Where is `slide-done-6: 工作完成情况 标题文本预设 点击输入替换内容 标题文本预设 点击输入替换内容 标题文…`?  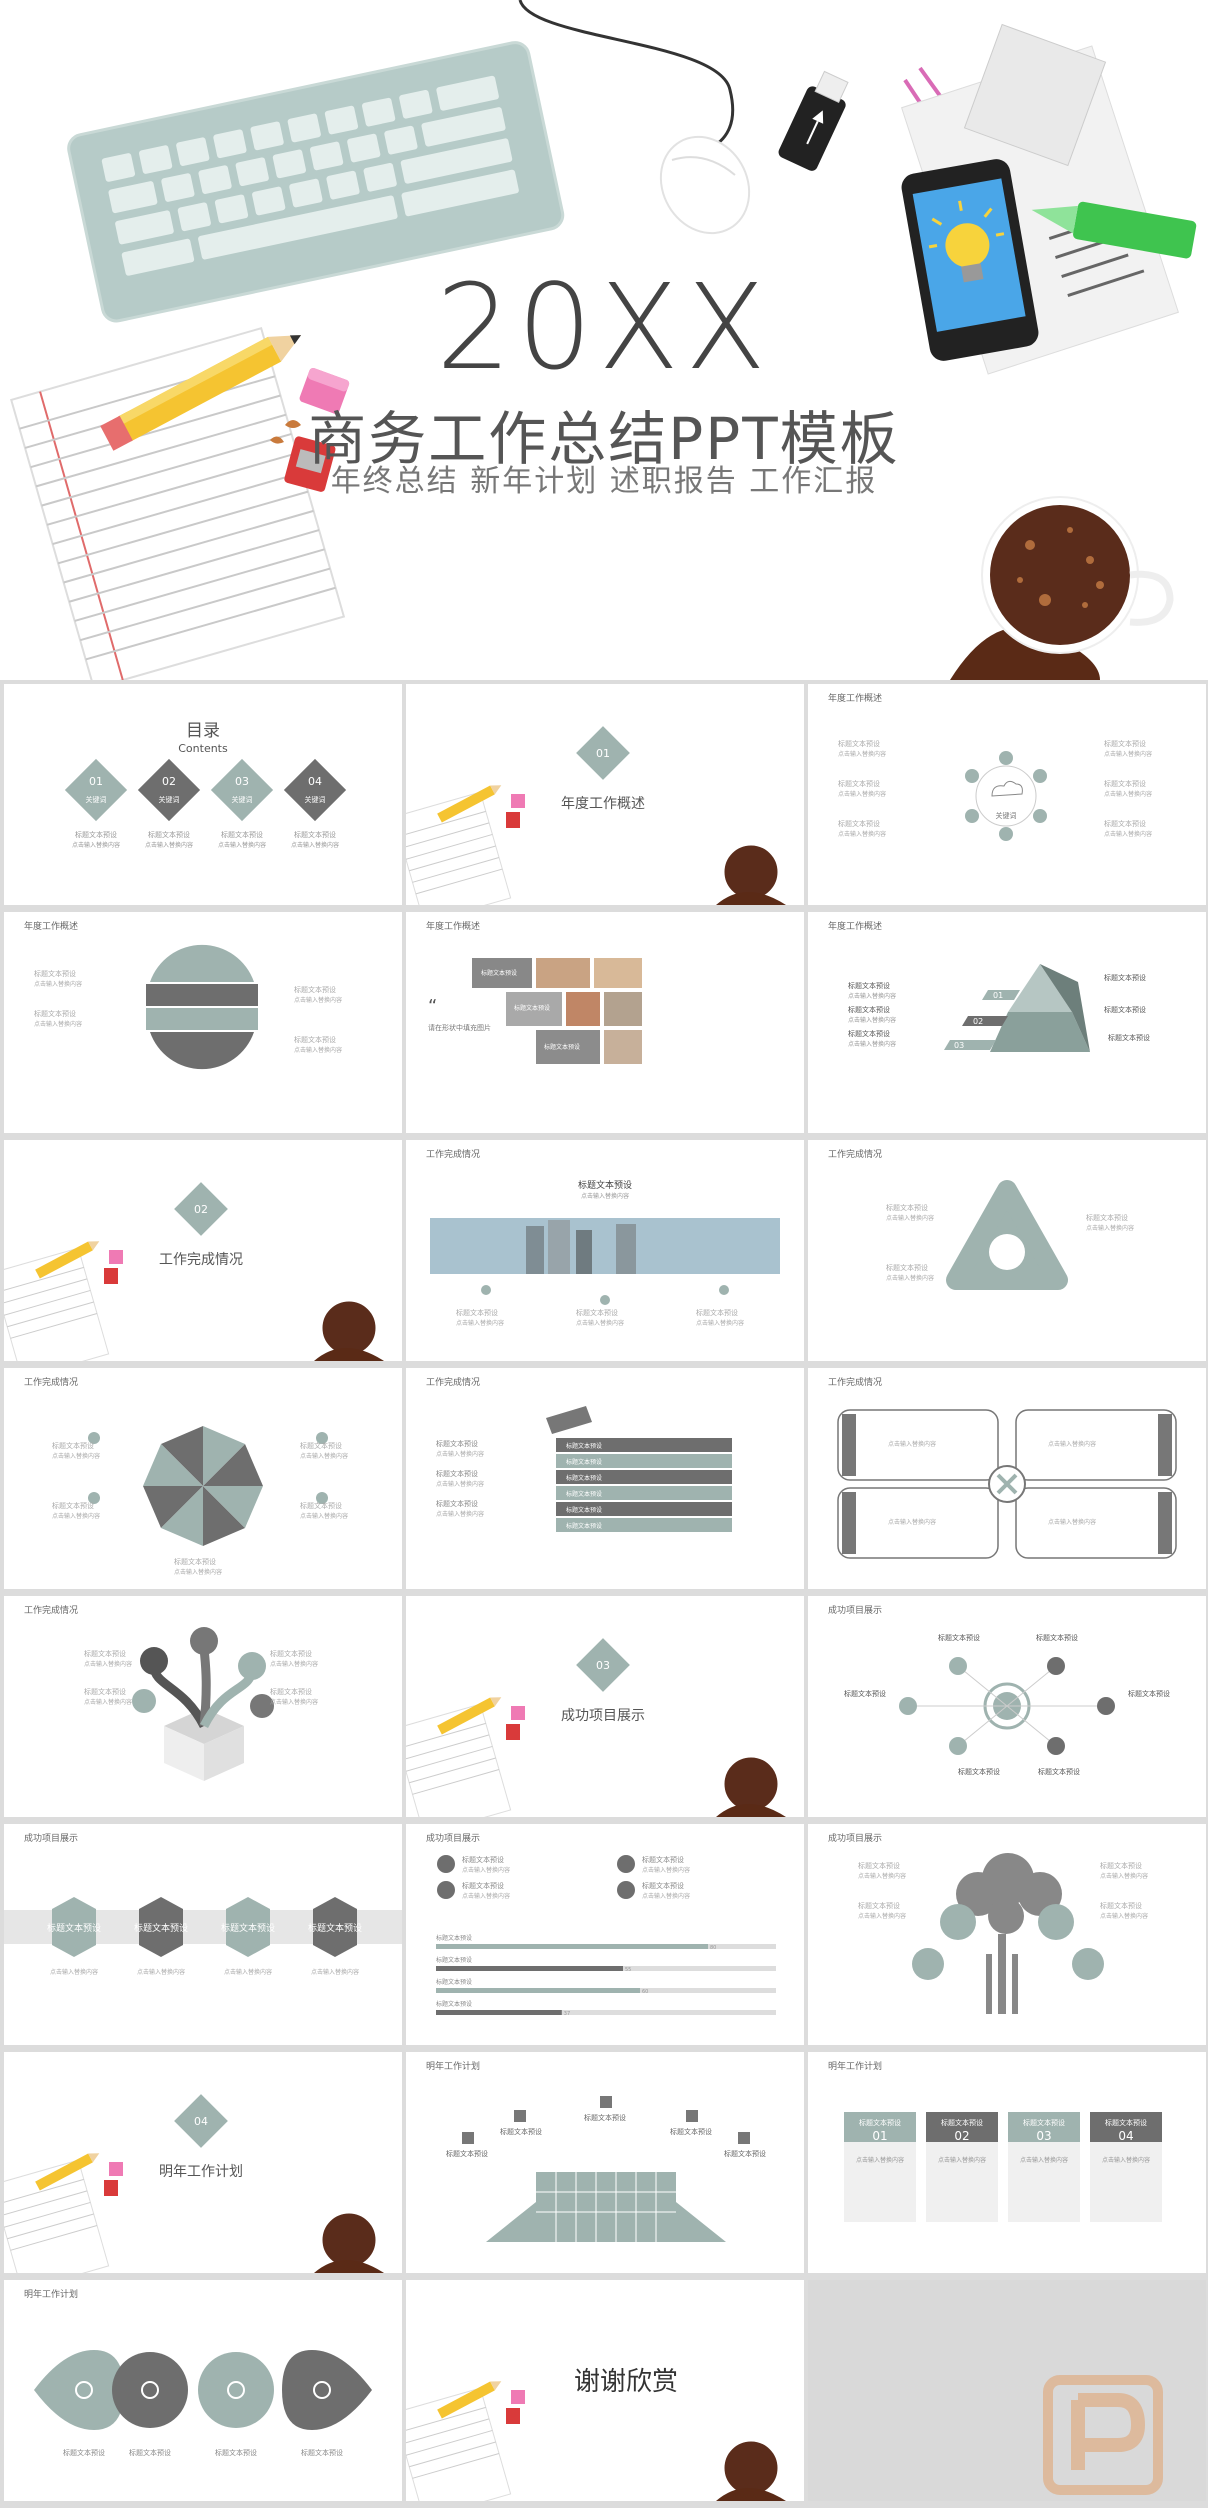
slide-done-6: 工作完成情况 标题文本预设 点击输入替换内容 标题文本预设 点击输入替换内容 标题文… is located at coordinates (203, 1706).